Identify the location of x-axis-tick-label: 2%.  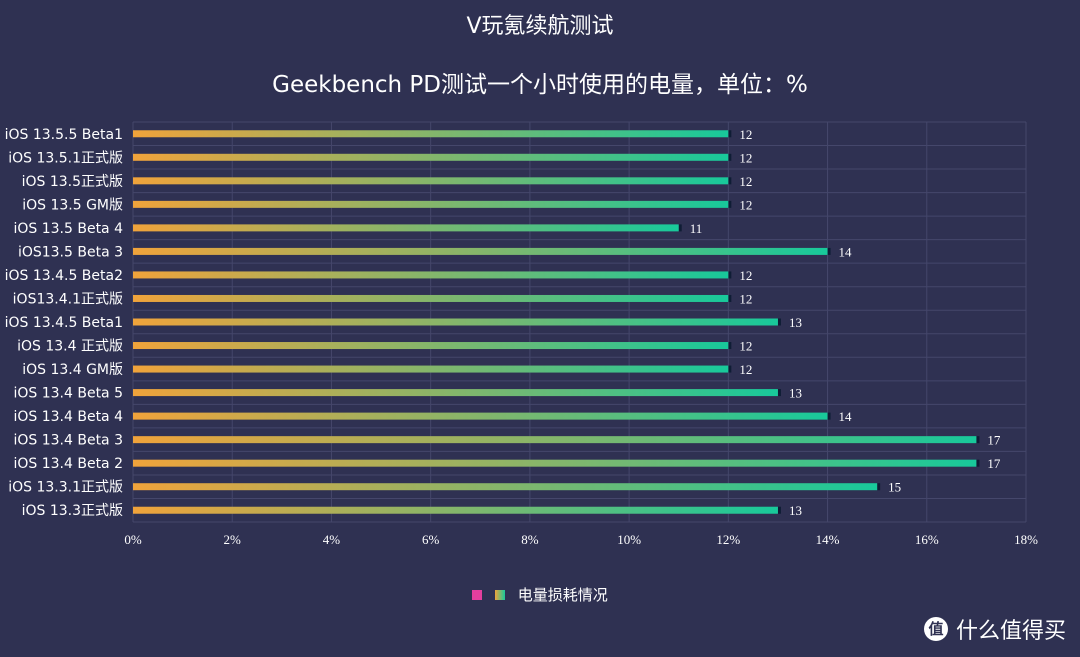
(233, 539).